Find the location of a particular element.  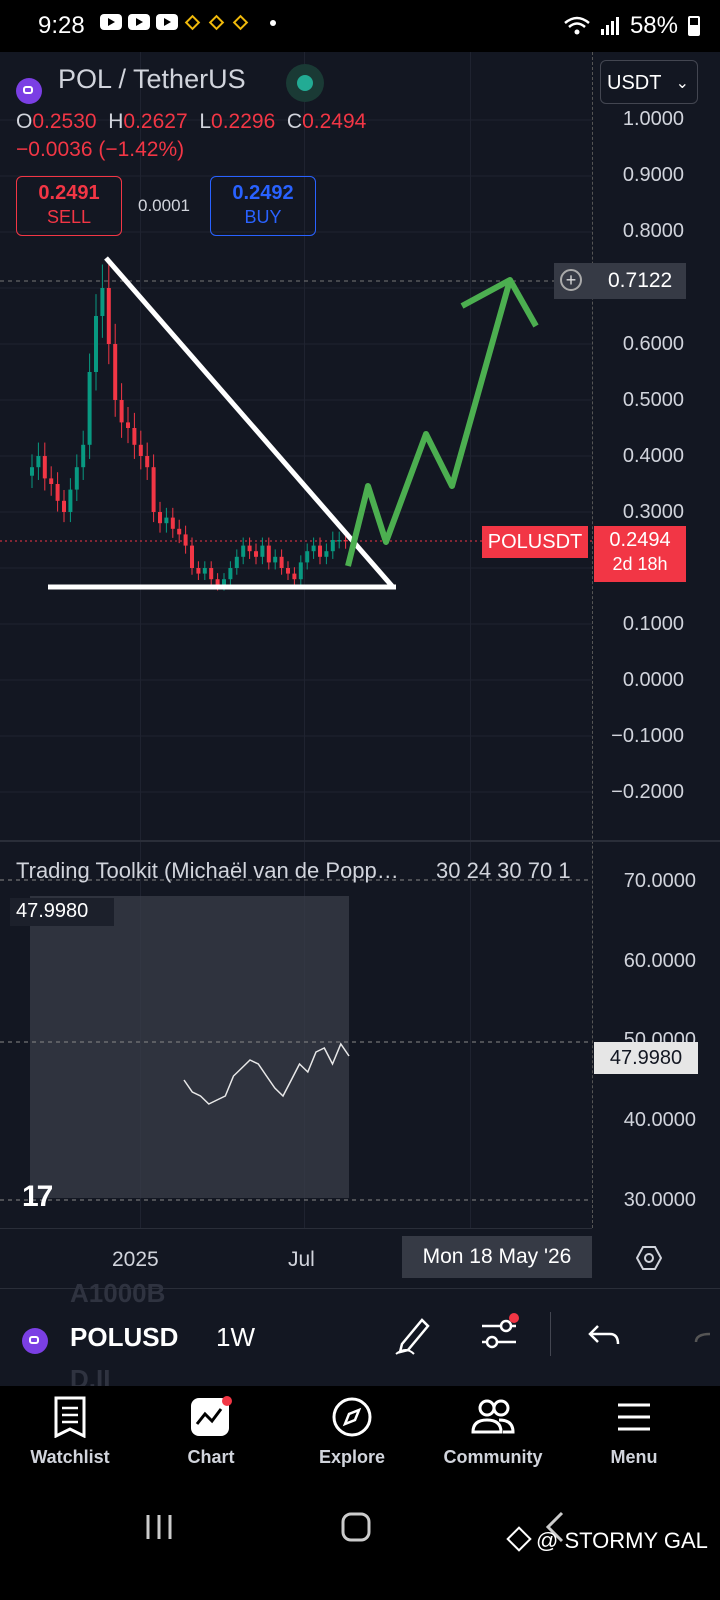

market-status-icon is located at coordinates (305, 83).